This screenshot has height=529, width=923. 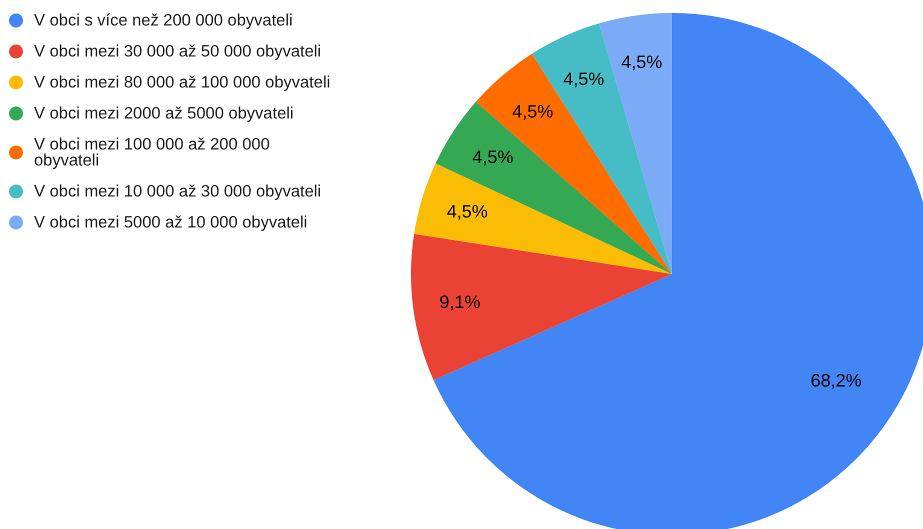 What do you see at coordinates (178, 191) in the screenshot?
I see `legend-label: V obci mezi 10 000 až 30 000 obyvateli` at bounding box center [178, 191].